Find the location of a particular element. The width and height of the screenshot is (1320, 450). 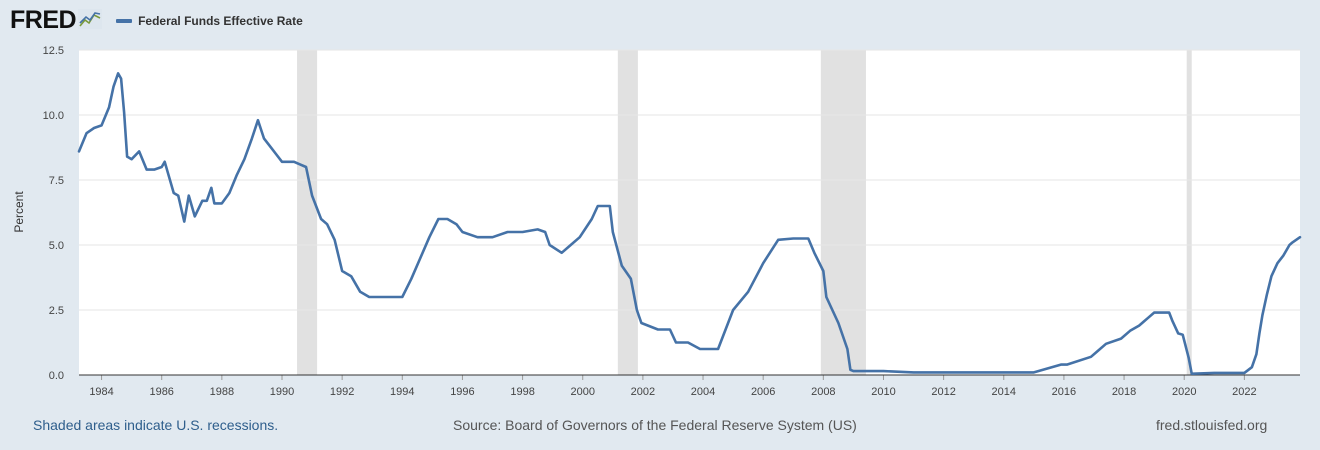

y-tick-label: 2.5 is located at coordinates (56, 311).